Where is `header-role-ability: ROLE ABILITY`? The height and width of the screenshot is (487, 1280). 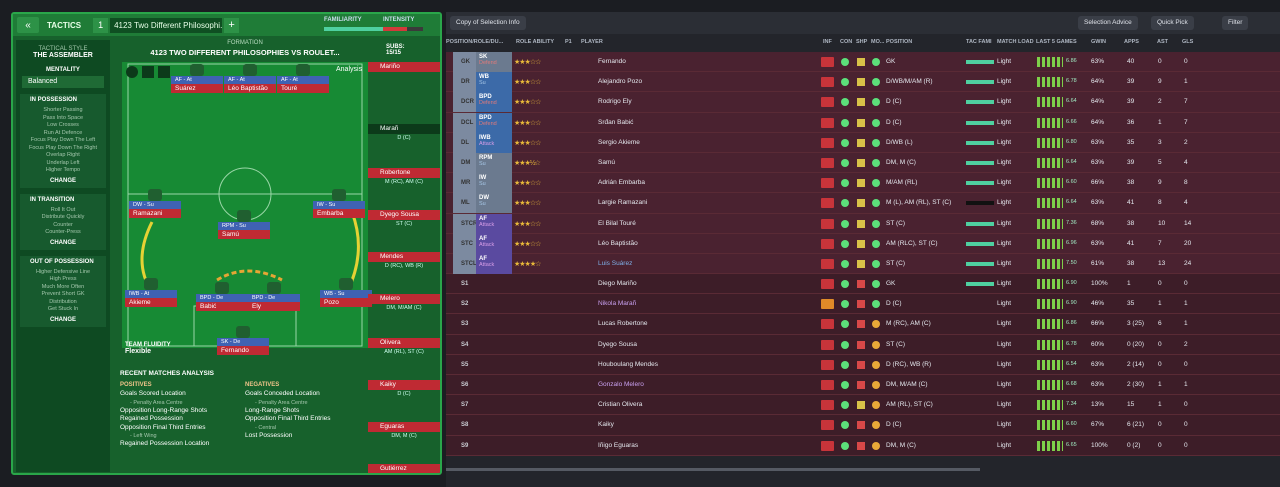 header-role-ability: ROLE ABILITY is located at coordinates (535, 42).